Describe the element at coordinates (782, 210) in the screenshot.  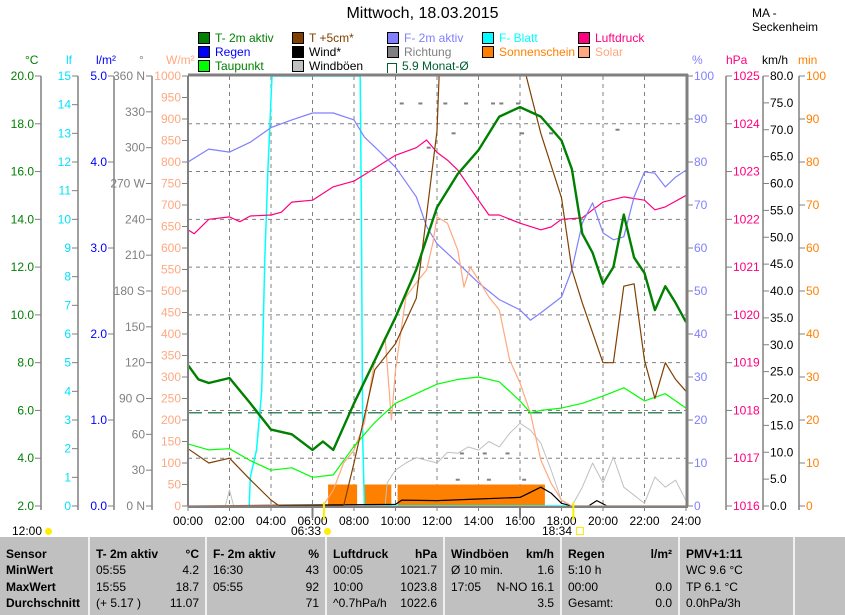
I see `axis-tick-label-wind: 55.0` at that location.